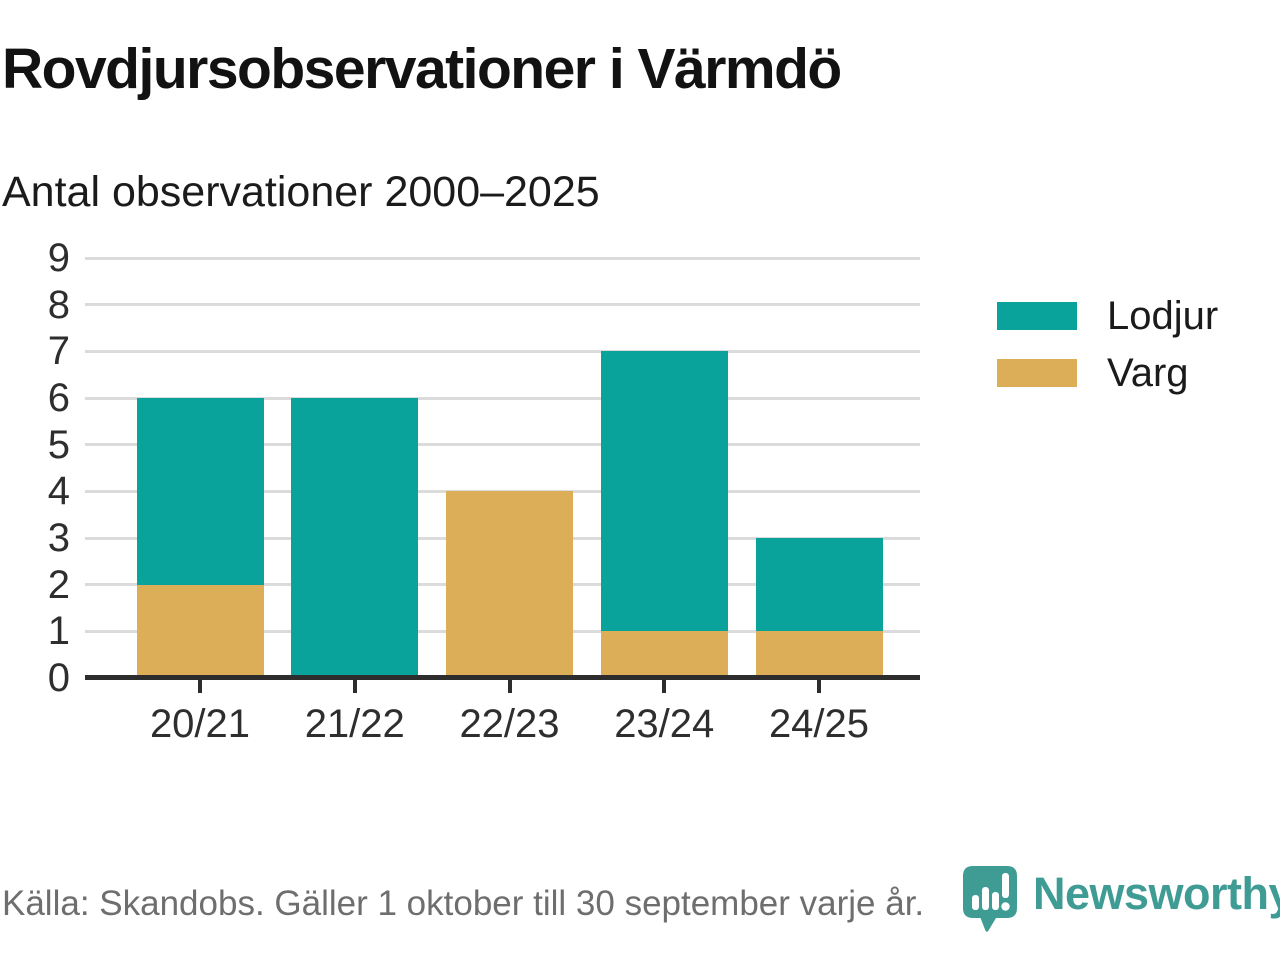 Image resolution: width=1280 pixels, height=960 pixels. Describe the element at coordinates (819, 724) in the screenshot. I see `x-axis-label: 24/25` at that location.